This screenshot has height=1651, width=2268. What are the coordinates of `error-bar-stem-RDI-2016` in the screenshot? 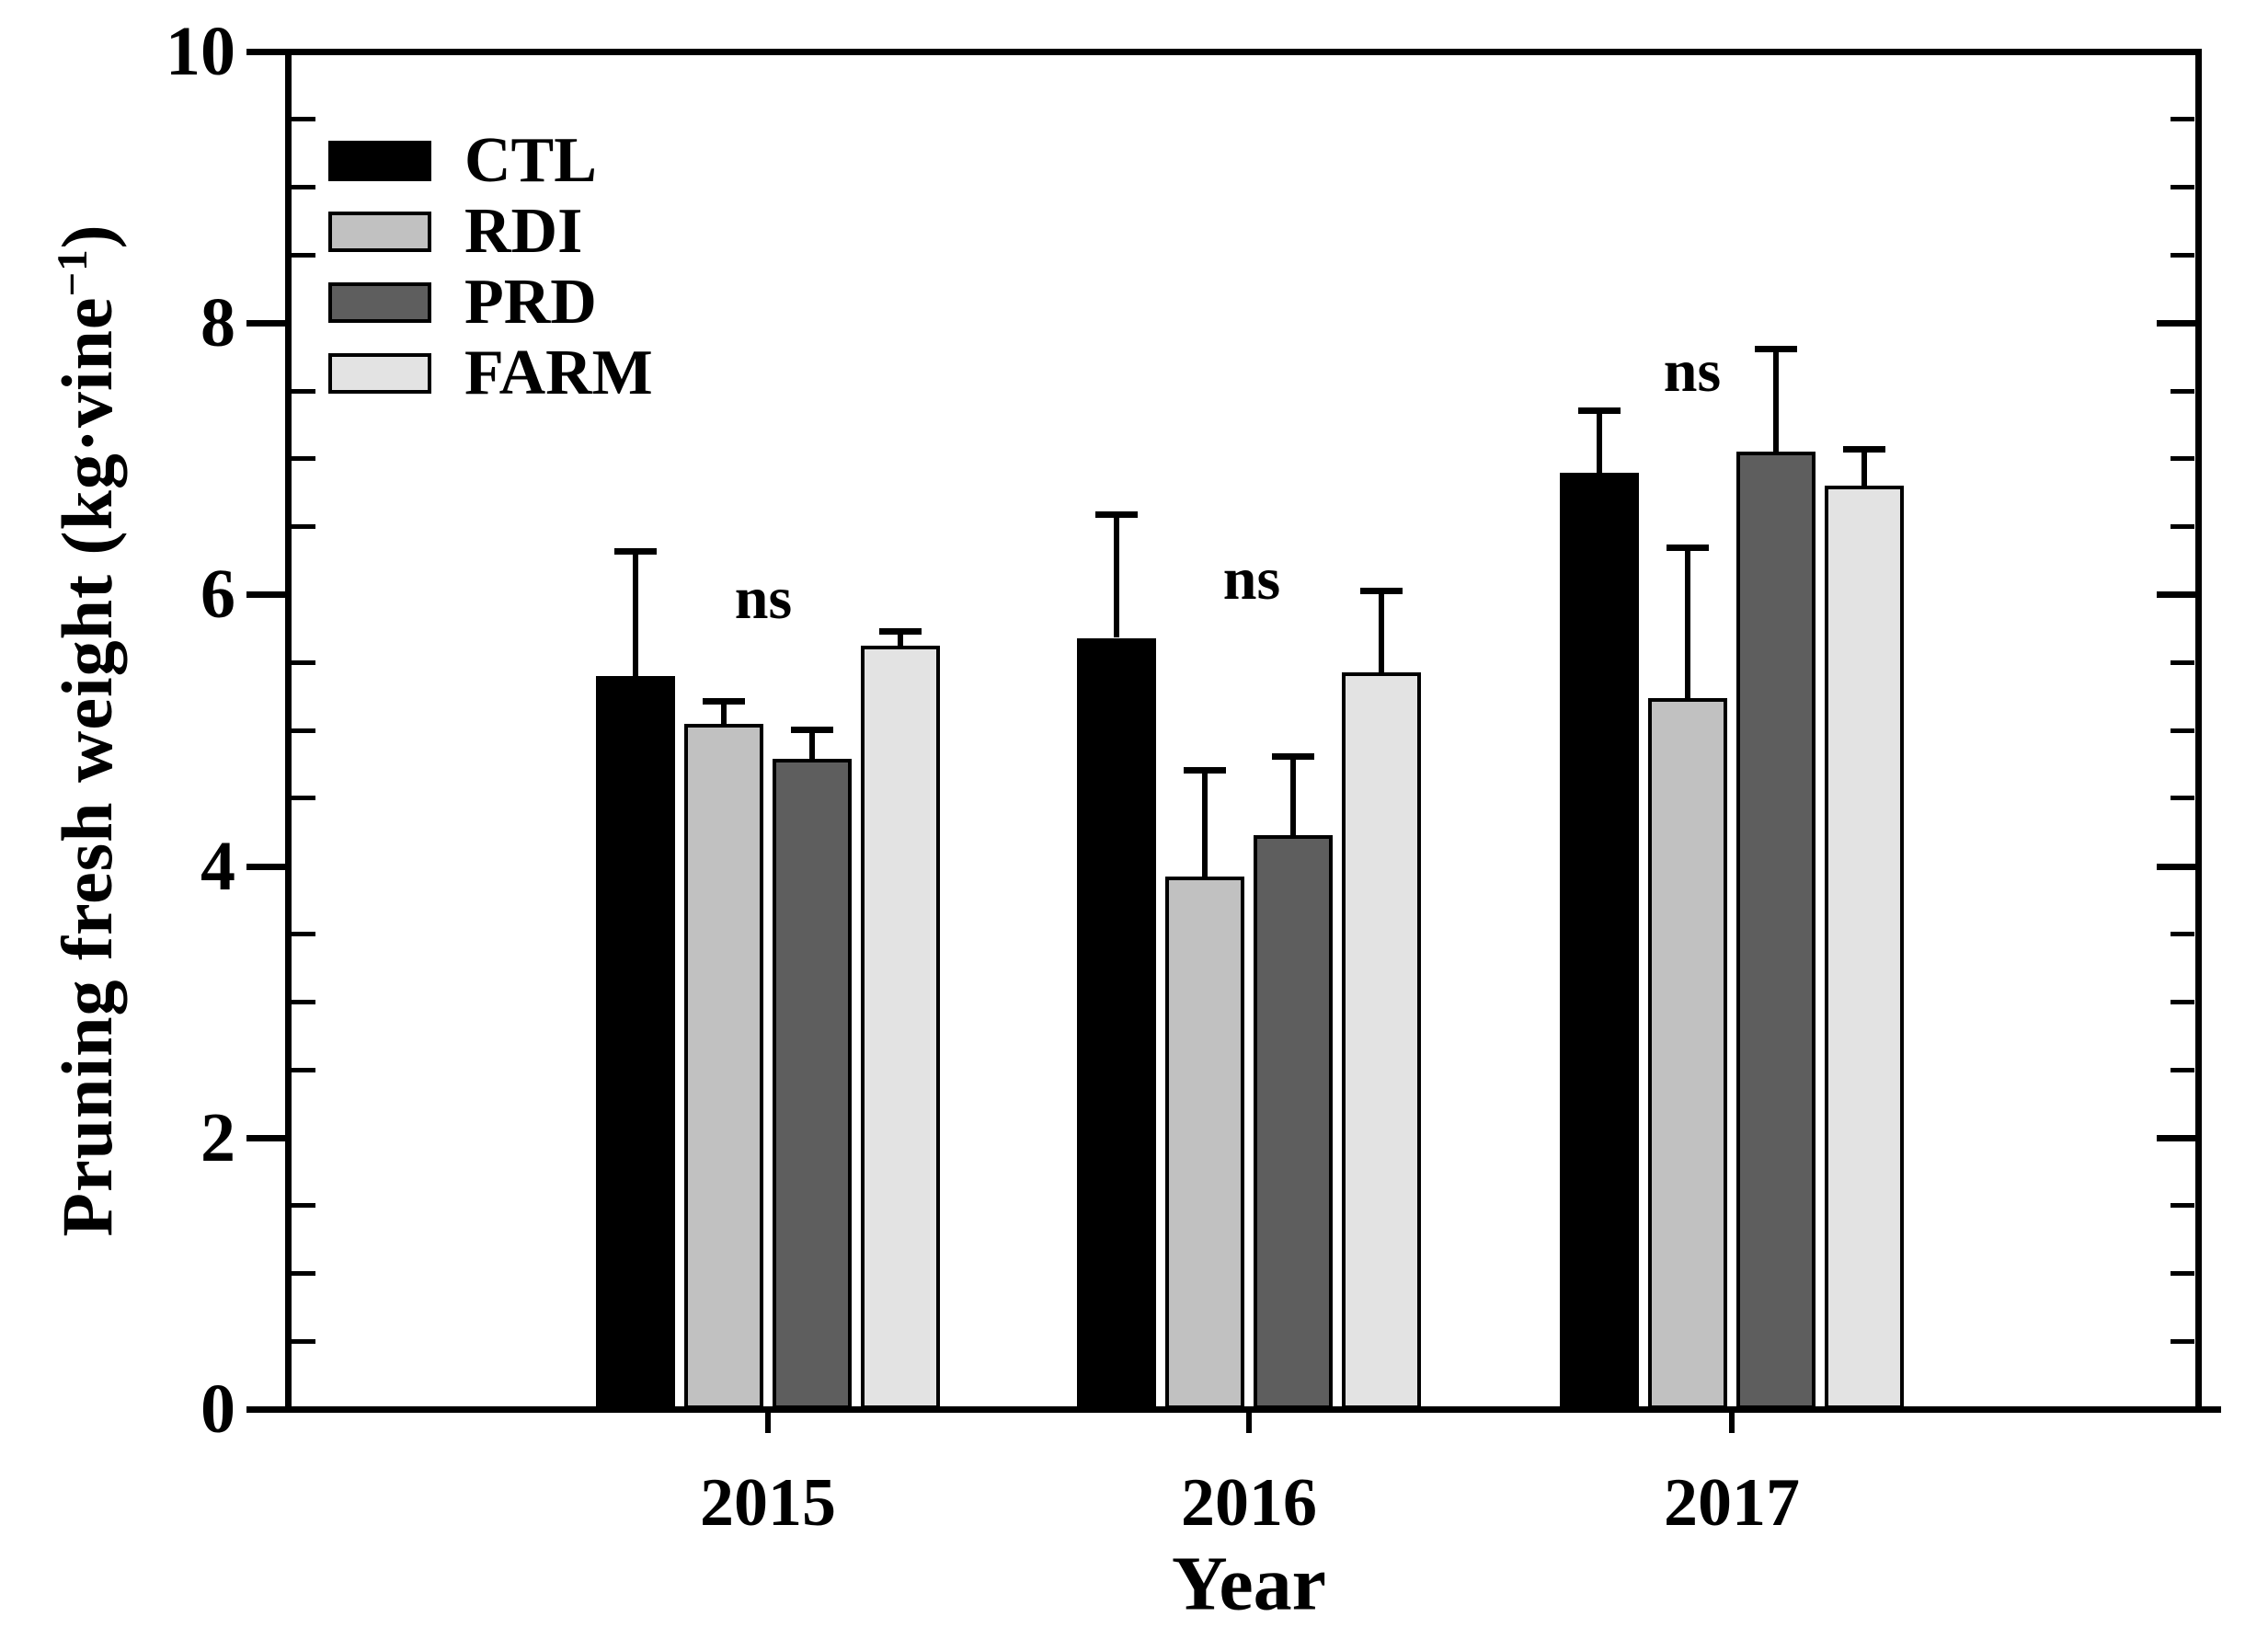 It's located at (1205, 823).